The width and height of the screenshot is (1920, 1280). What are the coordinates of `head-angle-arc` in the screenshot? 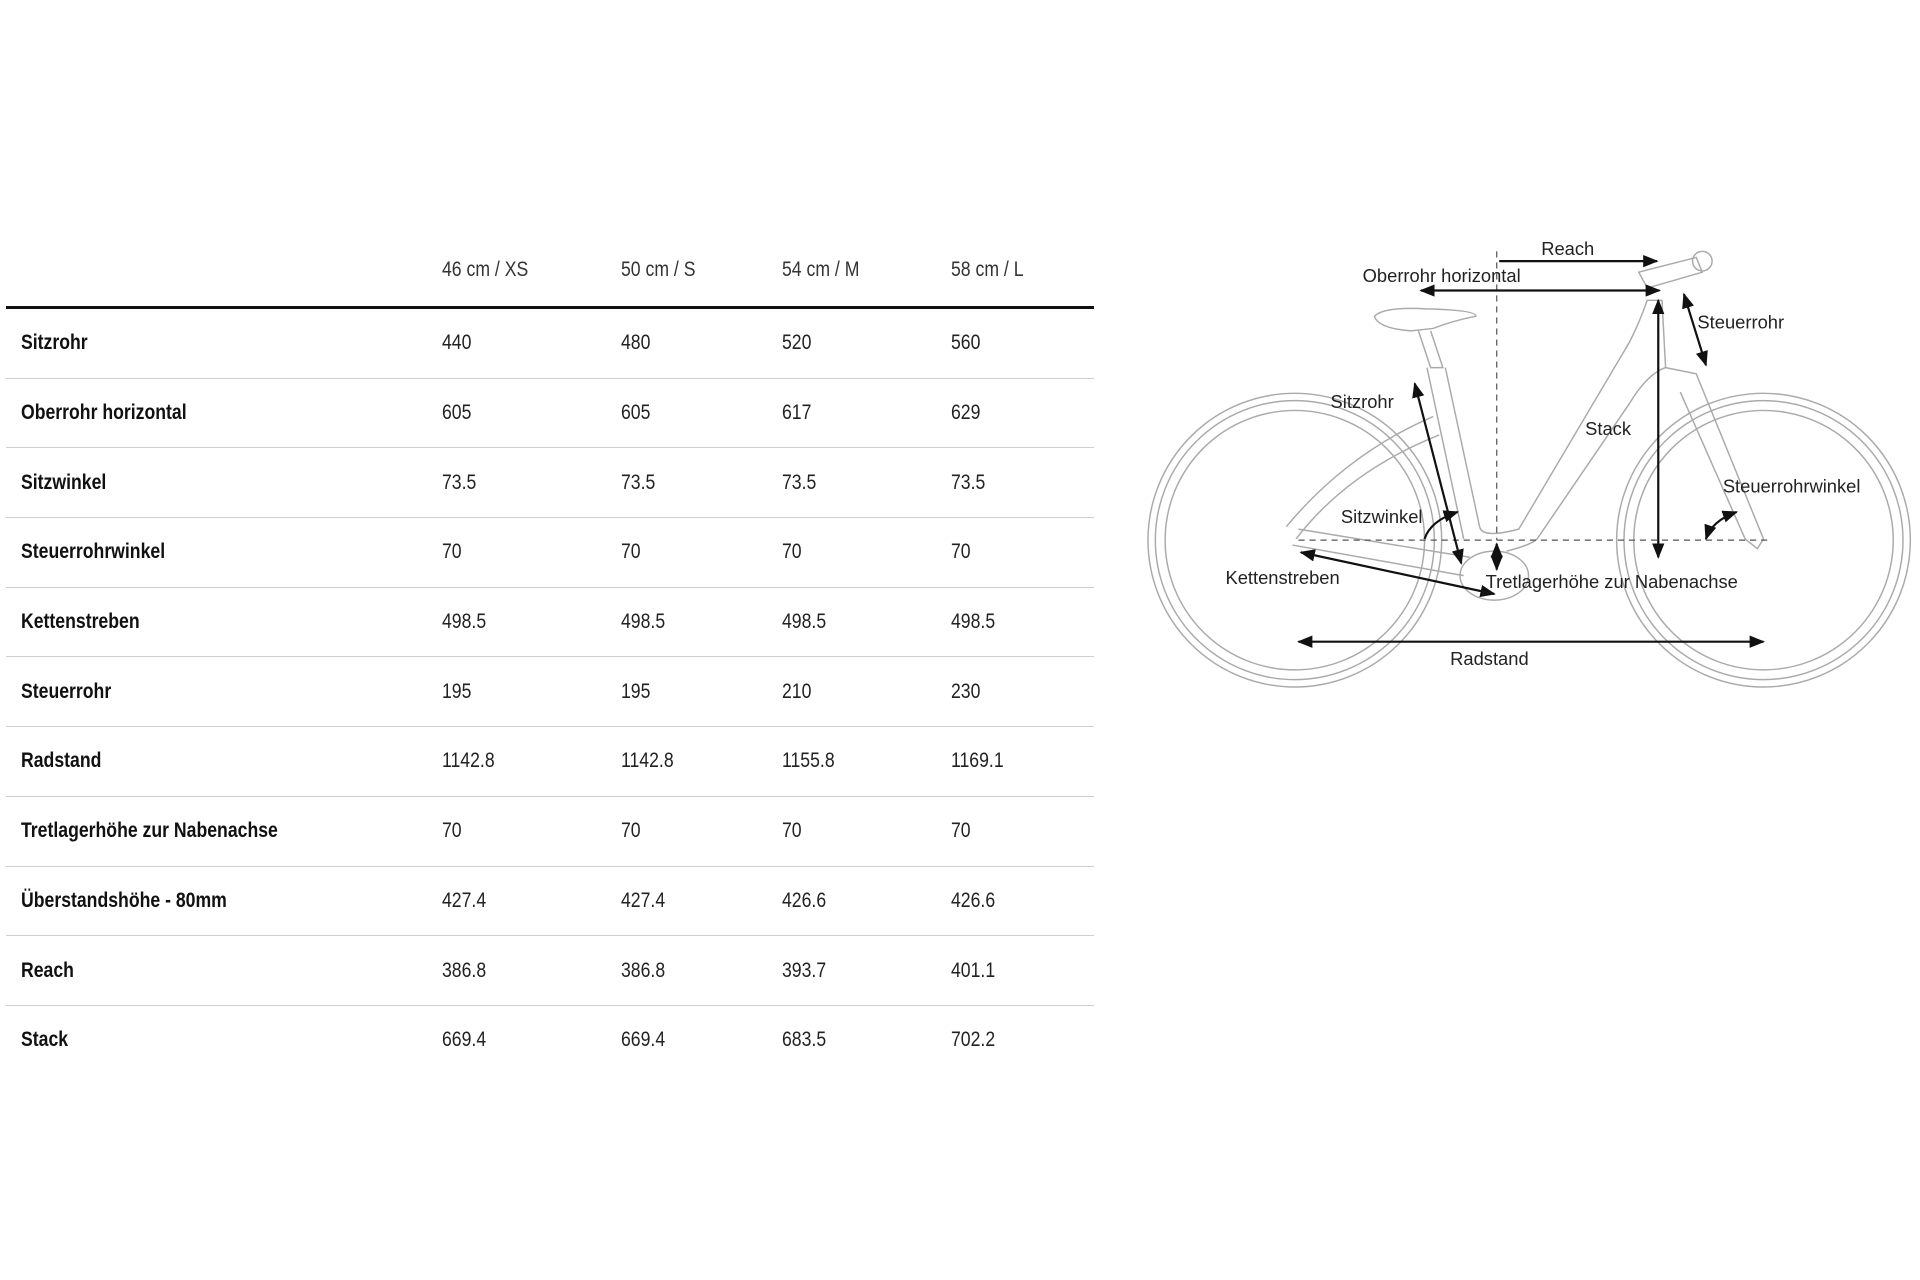 It's located at (1721, 525).